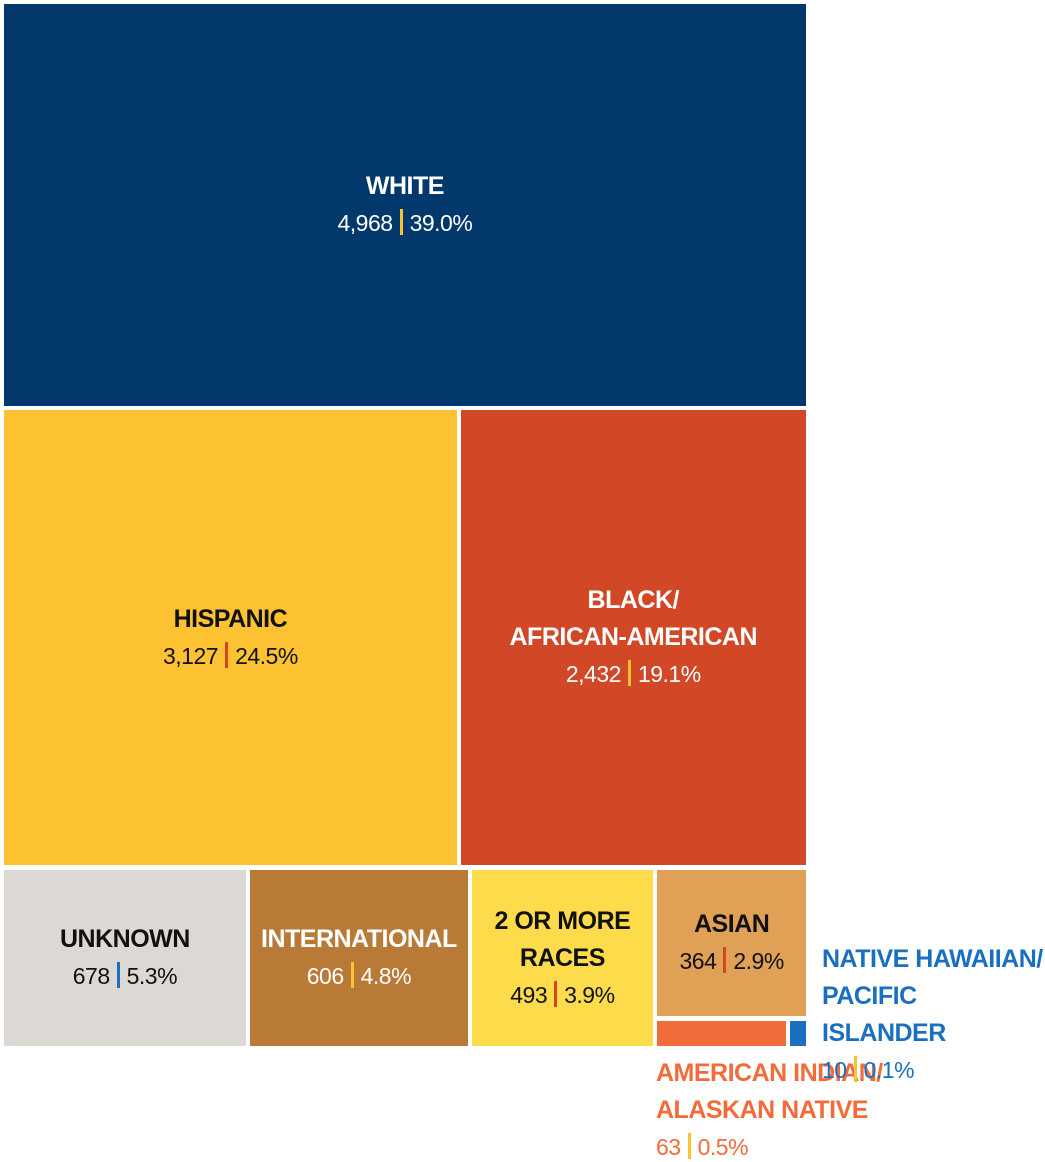 This screenshot has height=1162, width=1045. I want to click on tile-label: AMERICAN INDIAN/ ALASKAN NATIVE 63 0.5%, so click(769, 1108).